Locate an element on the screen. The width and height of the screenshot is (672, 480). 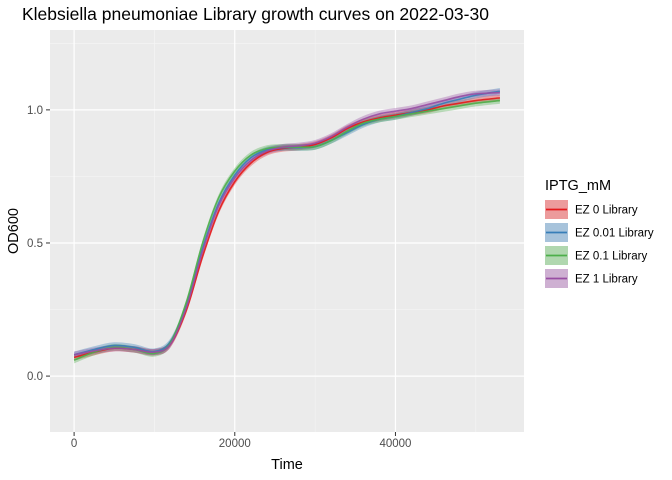
legend-item: EZ 0.1 Library is located at coordinates (596, 255).